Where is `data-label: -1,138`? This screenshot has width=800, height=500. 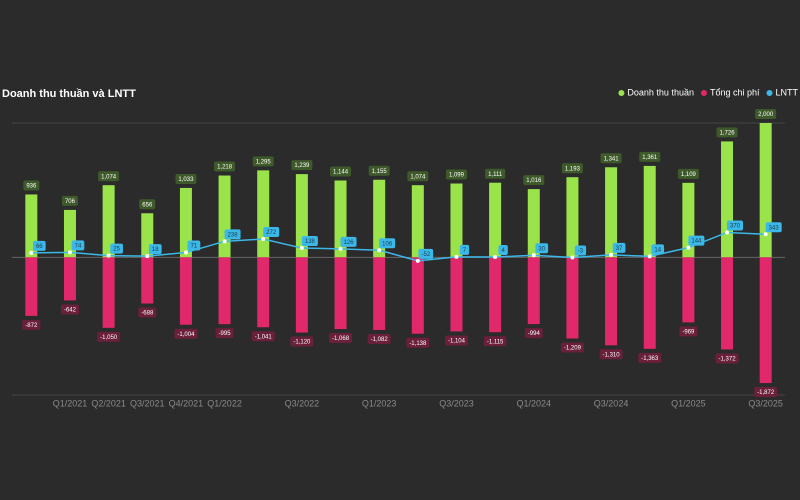
data-label: -1,138 is located at coordinates (418, 344).